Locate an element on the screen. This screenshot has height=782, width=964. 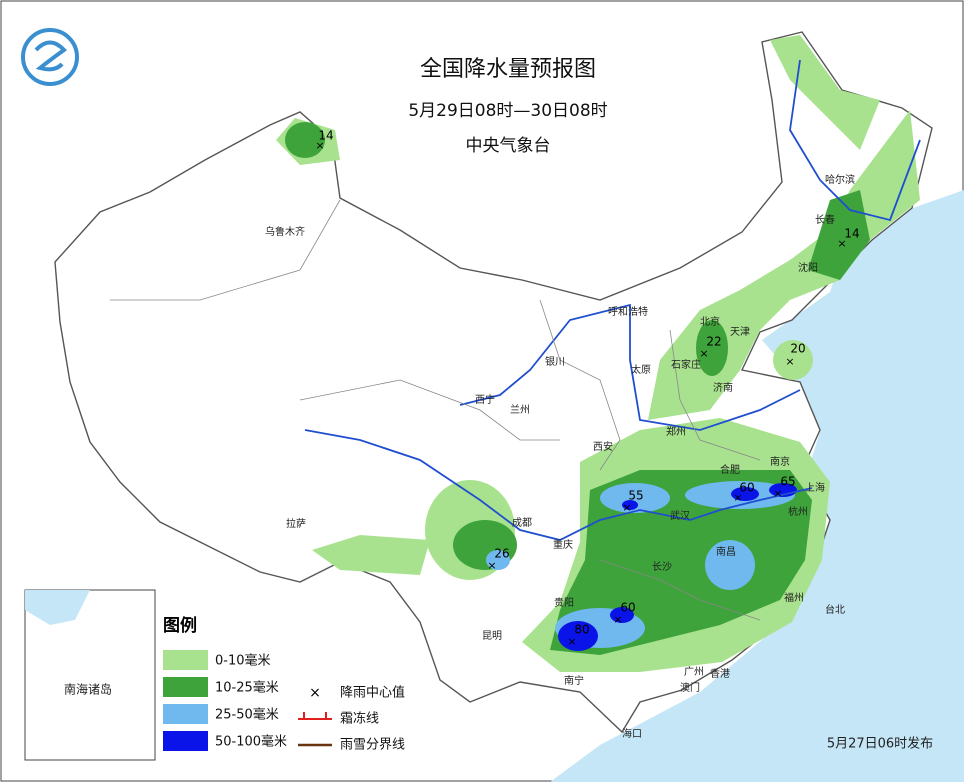
logo-mark is located at coordinates (51, 56).